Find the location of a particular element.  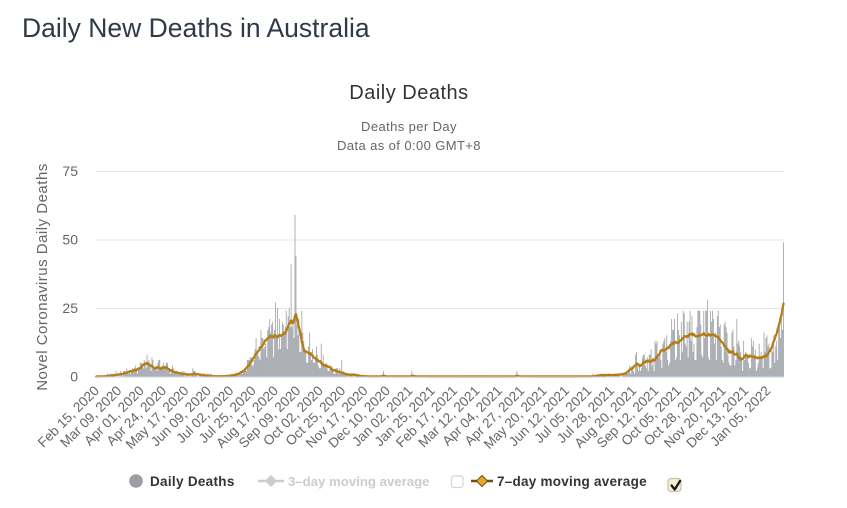

svg-text: Novel Coronavirus Daily Deaths is located at coordinates (42, 277).